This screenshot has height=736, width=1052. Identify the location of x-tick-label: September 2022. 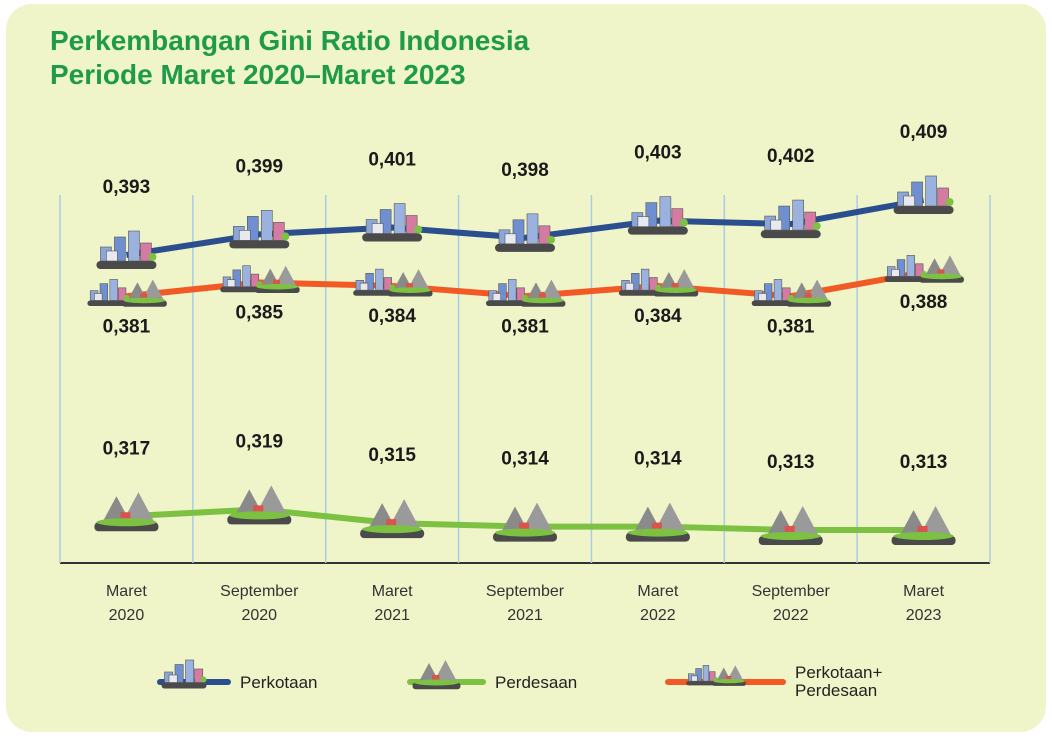
(791, 603).